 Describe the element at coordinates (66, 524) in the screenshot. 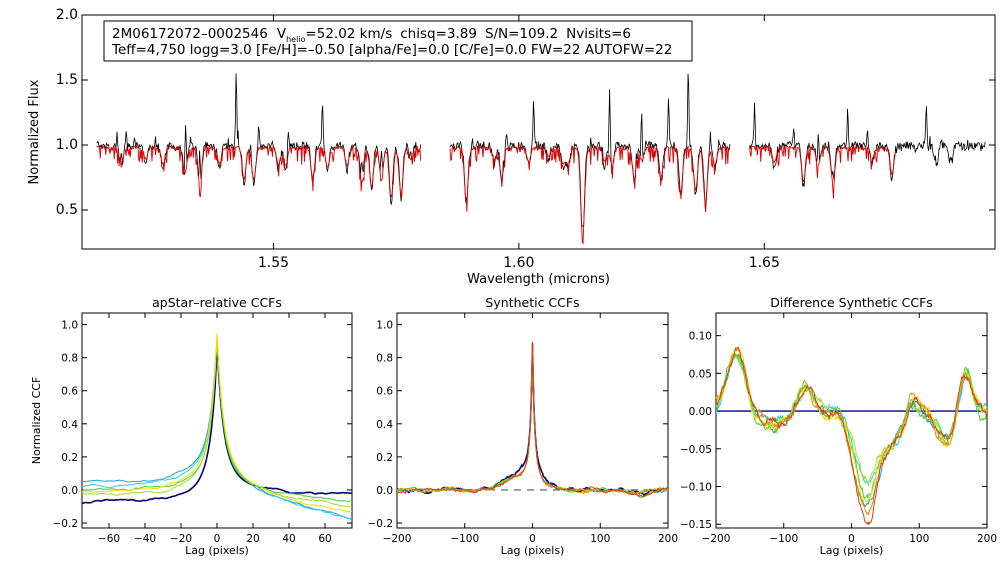

I see `apstar-ytick-label: −0.2` at that location.